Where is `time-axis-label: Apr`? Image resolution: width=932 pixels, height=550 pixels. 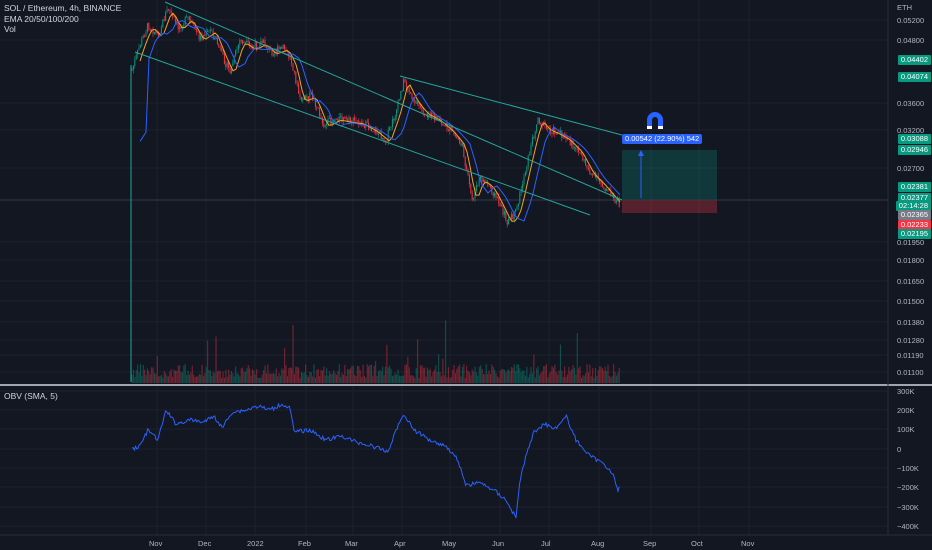
time-axis-label: Apr is located at coordinates (400, 543).